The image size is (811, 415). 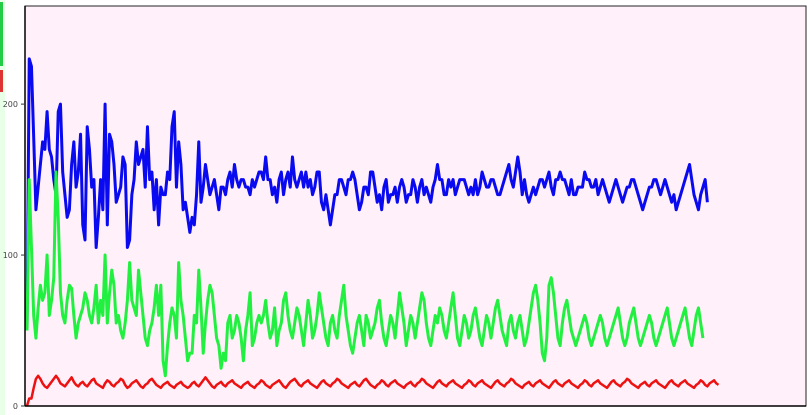 What do you see at coordinates (15, 406) in the screenshot?
I see `y-tick-label: 0` at bounding box center [15, 406].